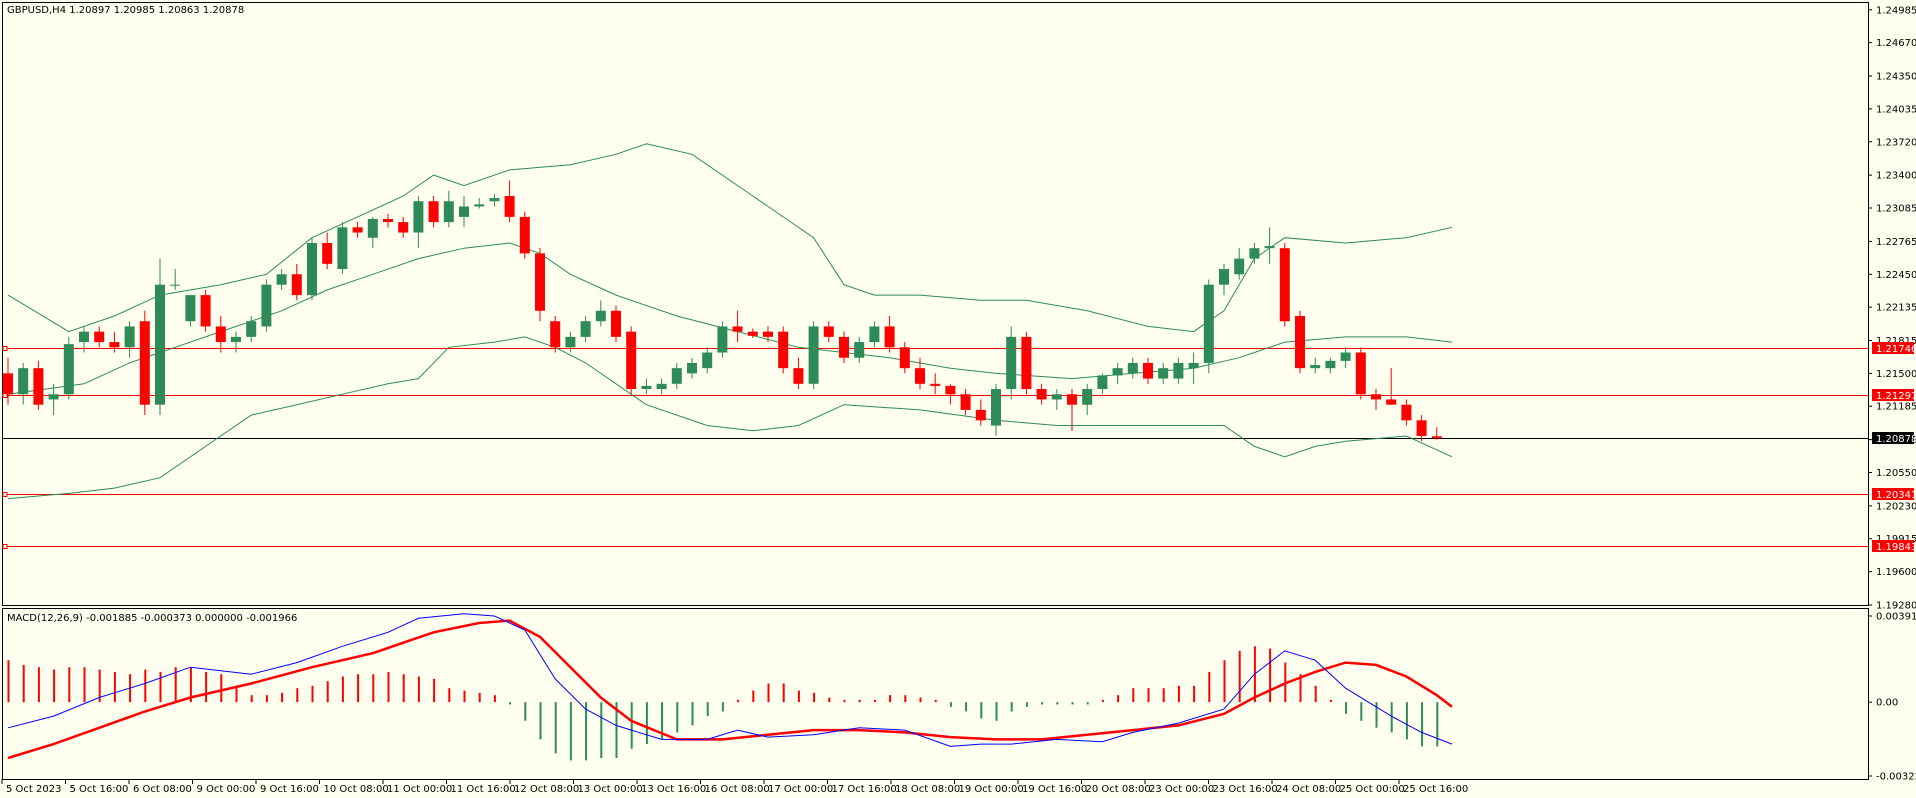  What do you see at coordinates (419, 789) in the screenshot?
I see `time-tick-label: 11 Oct 00:00` at bounding box center [419, 789].